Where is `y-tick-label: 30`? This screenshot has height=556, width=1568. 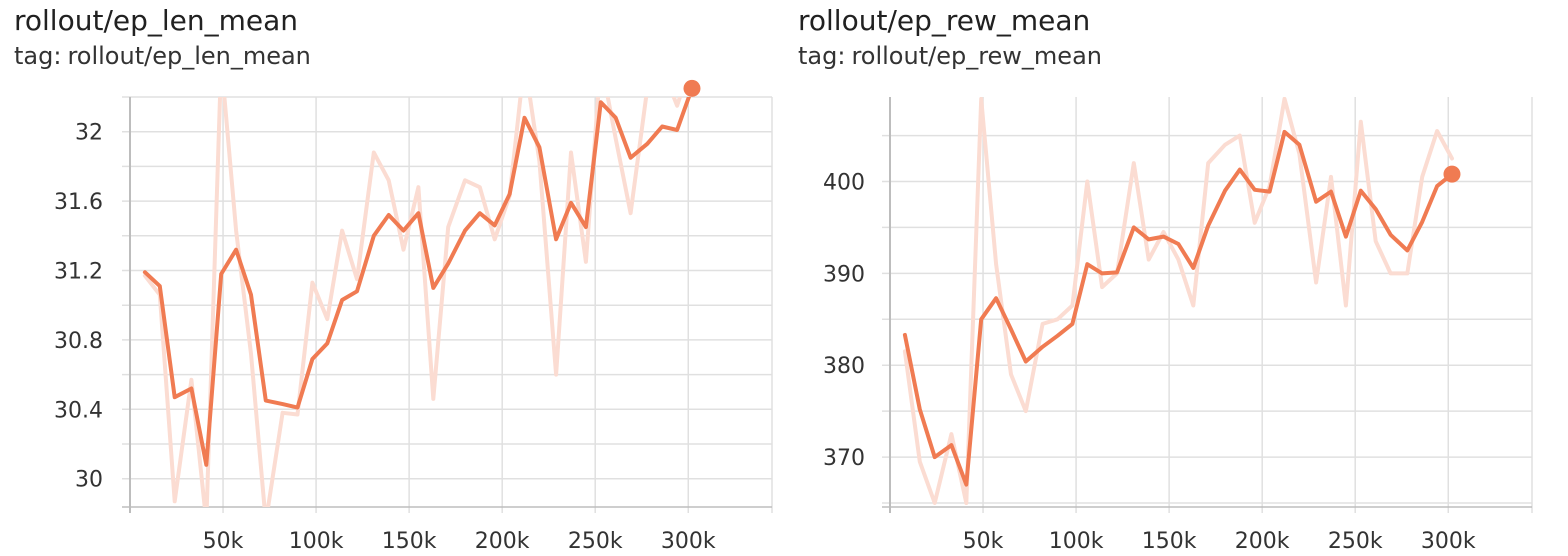 y-tick-label: 30 is located at coordinates (89, 480).